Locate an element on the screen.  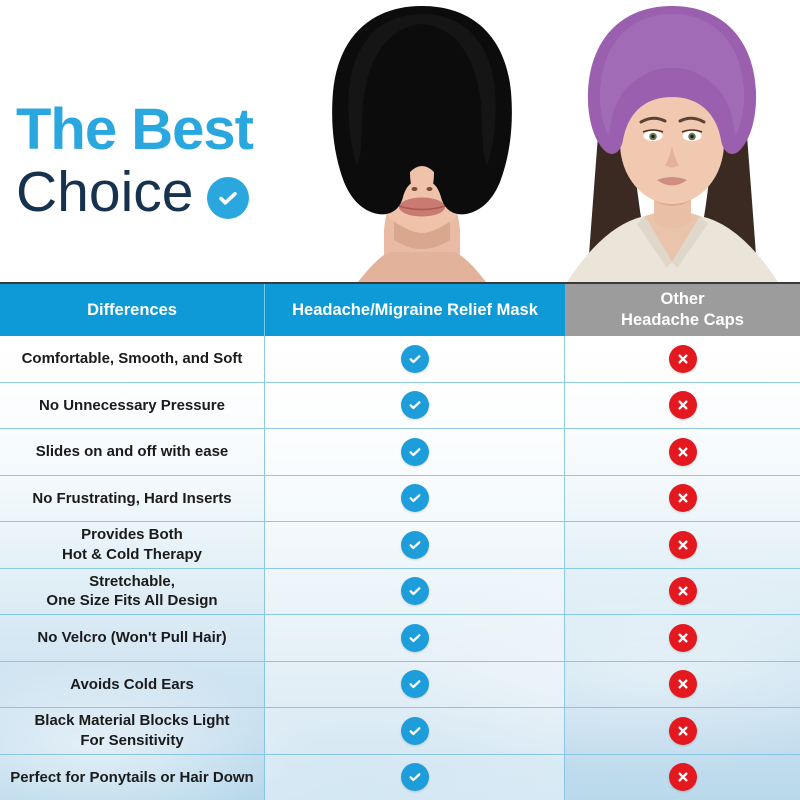
page-title: The Best Choice is located at coordinates (135, 161).